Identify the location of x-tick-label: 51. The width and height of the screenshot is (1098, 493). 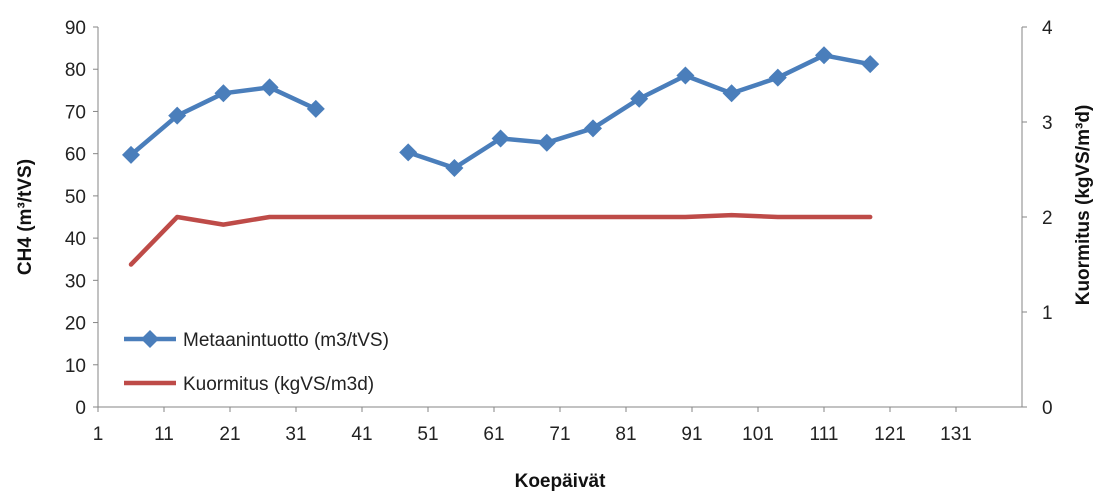
(427, 434).